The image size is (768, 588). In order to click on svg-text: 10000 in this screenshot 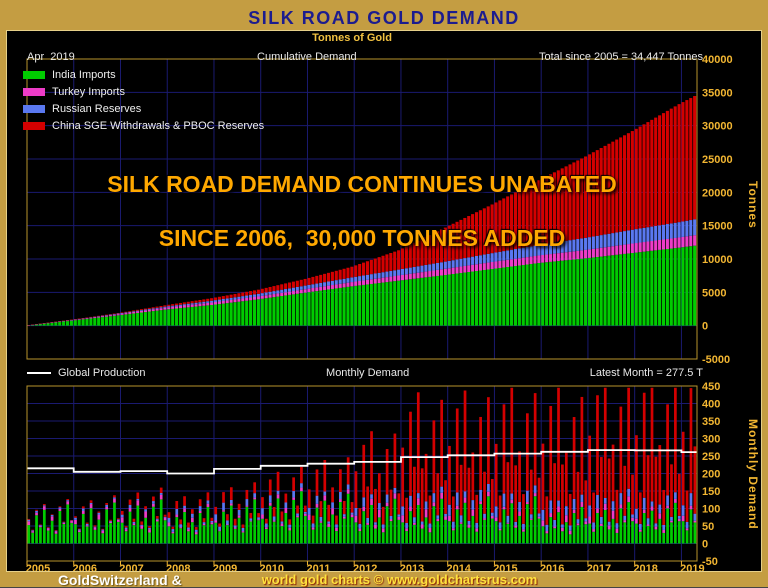, I will do `click(717, 260)`.